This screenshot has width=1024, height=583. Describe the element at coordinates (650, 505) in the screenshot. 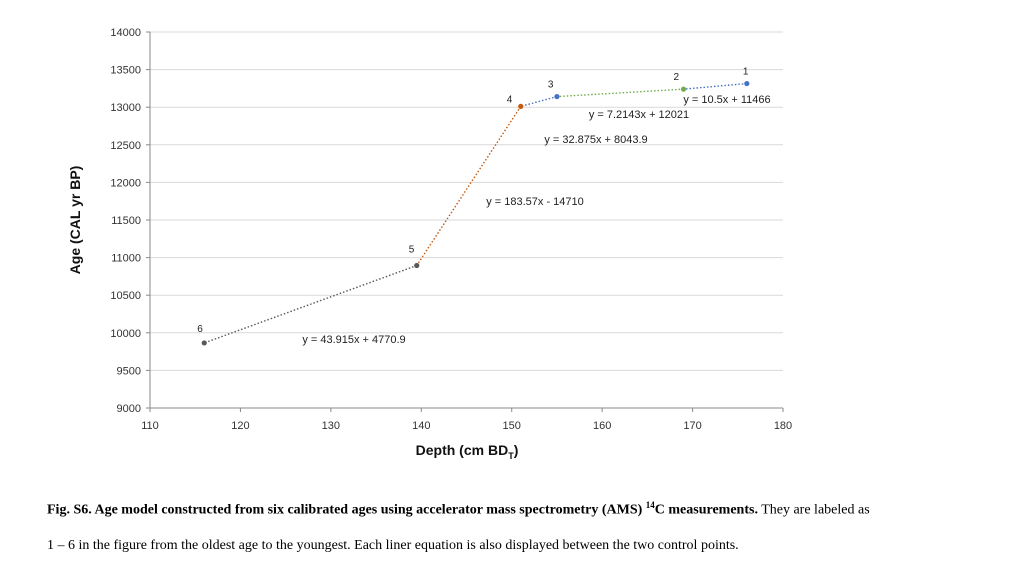

I see `caption-superscript: 14` at that location.